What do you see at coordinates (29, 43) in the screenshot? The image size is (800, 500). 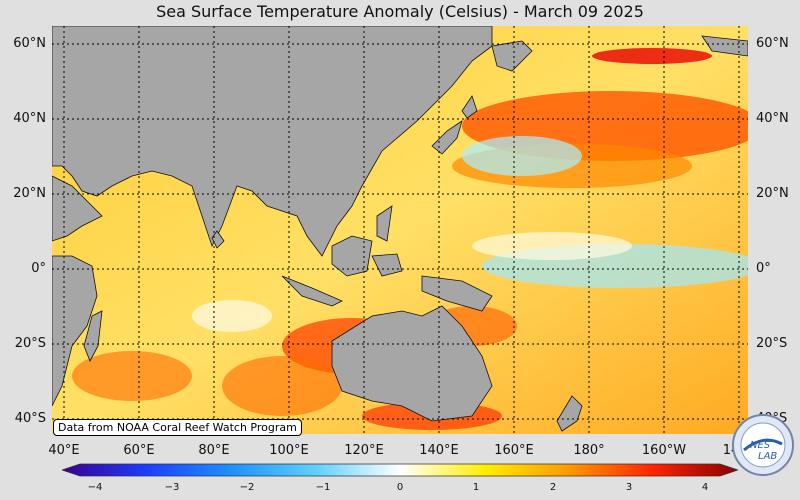 I see `lat-label-60n: 60°N` at bounding box center [29, 43].